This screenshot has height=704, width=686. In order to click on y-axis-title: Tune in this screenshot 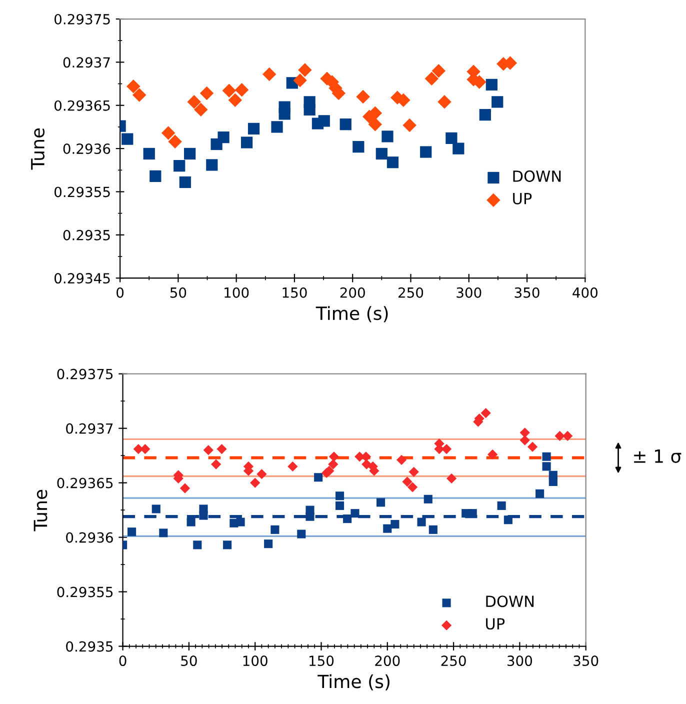, I will do `click(41, 511)`.